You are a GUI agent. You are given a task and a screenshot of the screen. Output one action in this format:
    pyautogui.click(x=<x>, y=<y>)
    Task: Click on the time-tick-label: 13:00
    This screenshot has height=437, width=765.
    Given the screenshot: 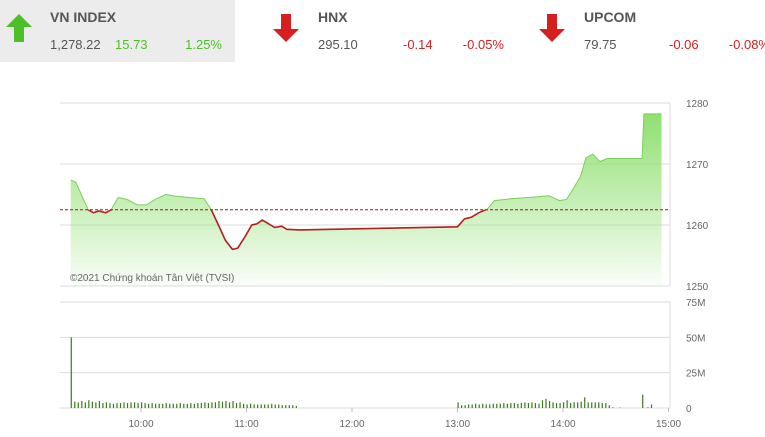 What is the action you would take?
    pyautogui.click(x=457, y=424)
    